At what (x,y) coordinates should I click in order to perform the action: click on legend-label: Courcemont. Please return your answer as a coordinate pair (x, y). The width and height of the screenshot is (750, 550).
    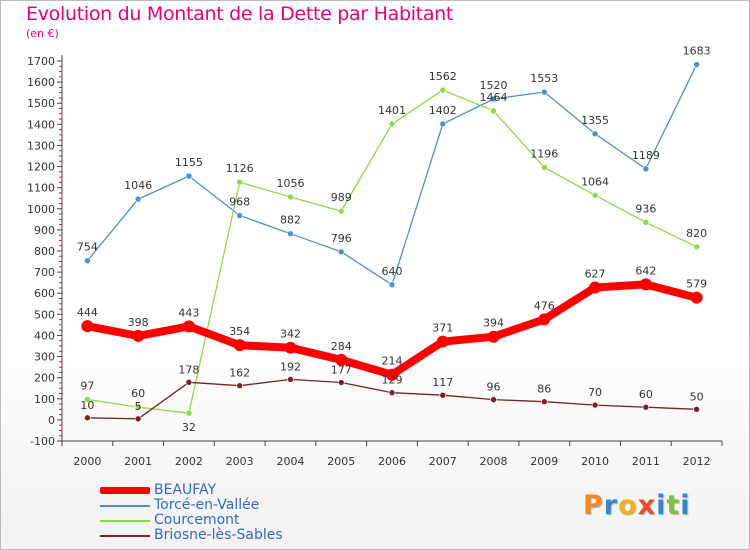
    Looking at the image, I should click on (197, 520).